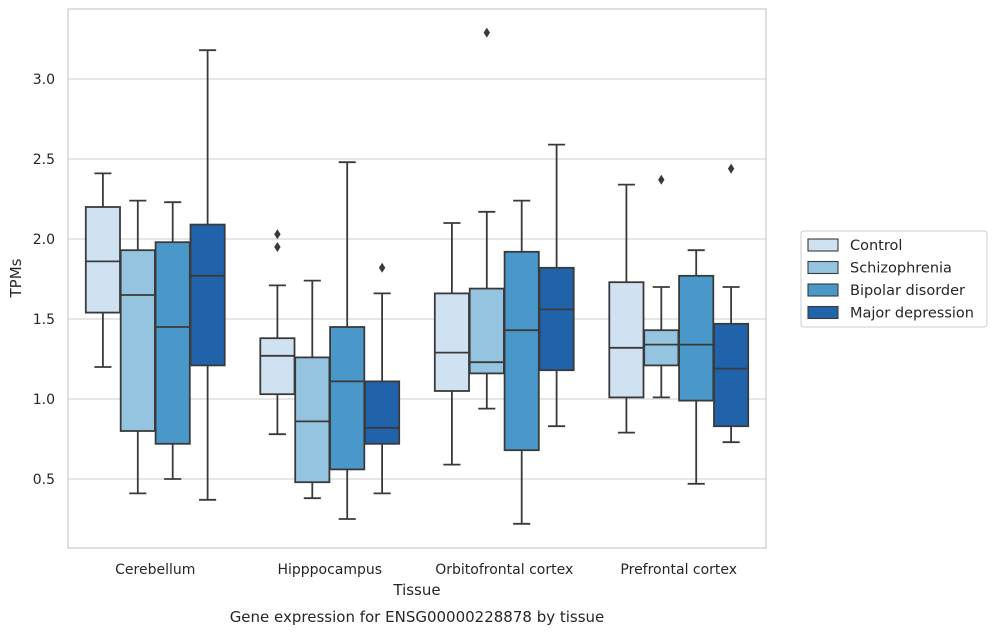  Describe the element at coordinates (44, 80) in the screenshot. I see `y-tick-label: 3.0` at that location.